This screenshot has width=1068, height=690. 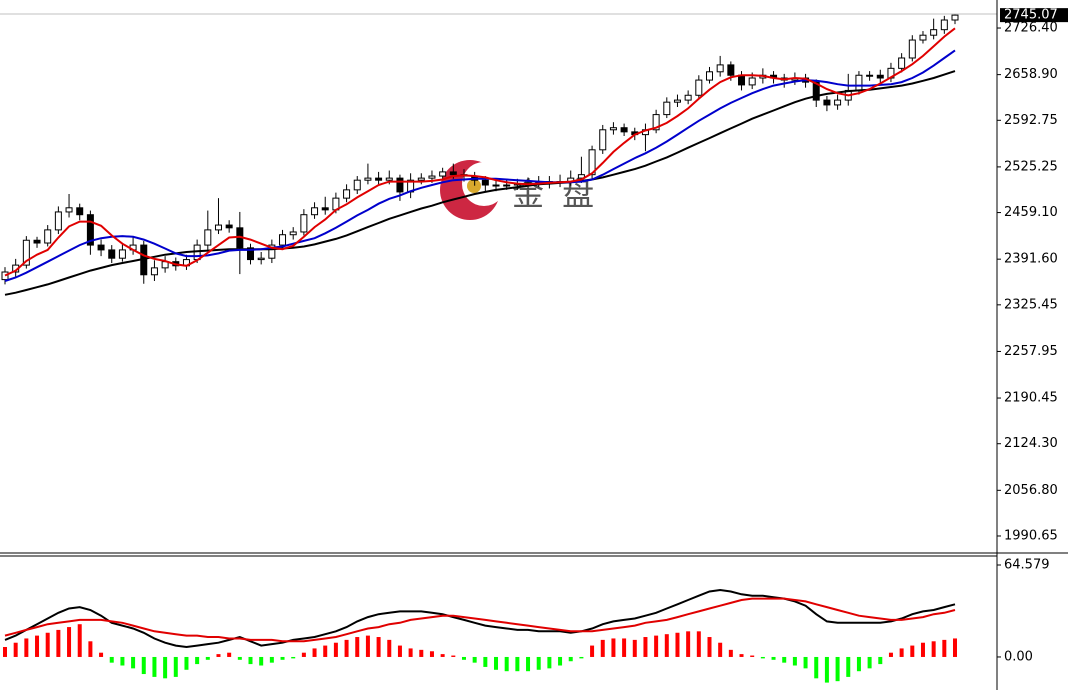 What do you see at coordinates (1027, 565) in the screenshot?
I see `y-tick-label: 64.579` at bounding box center [1027, 565].